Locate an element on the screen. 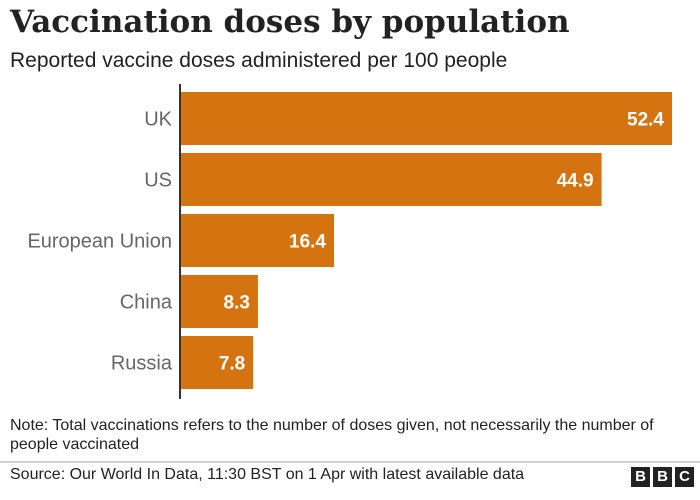 The image size is (700, 500). category-label-european-union: European Union is located at coordinates (99, 242).